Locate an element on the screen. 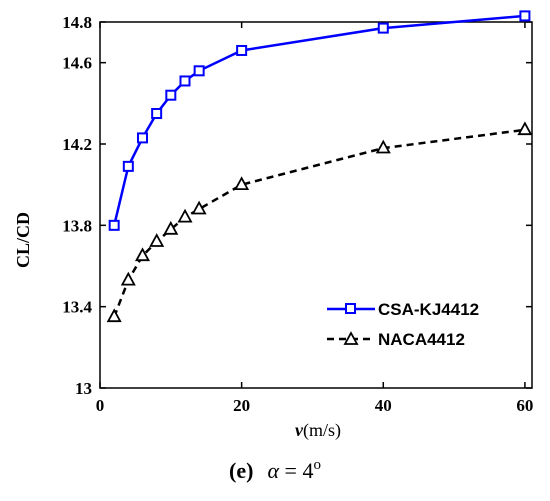  x-axis-label-variable: v is located at coordinates (299, 430).